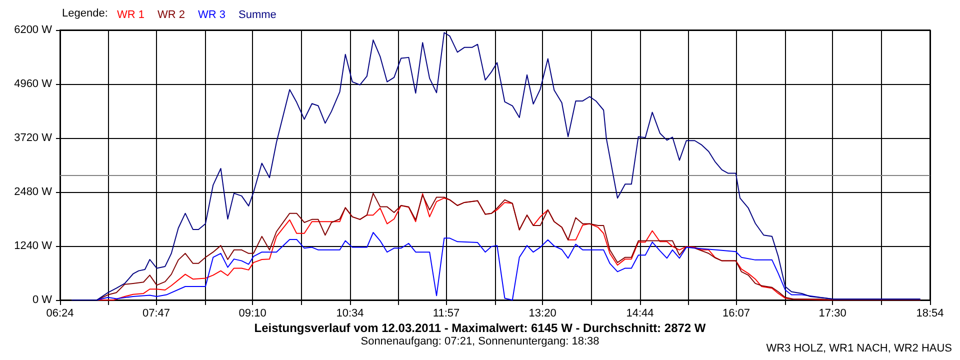  I want to click on x-tick-label: 14:44, so click(640, 314).